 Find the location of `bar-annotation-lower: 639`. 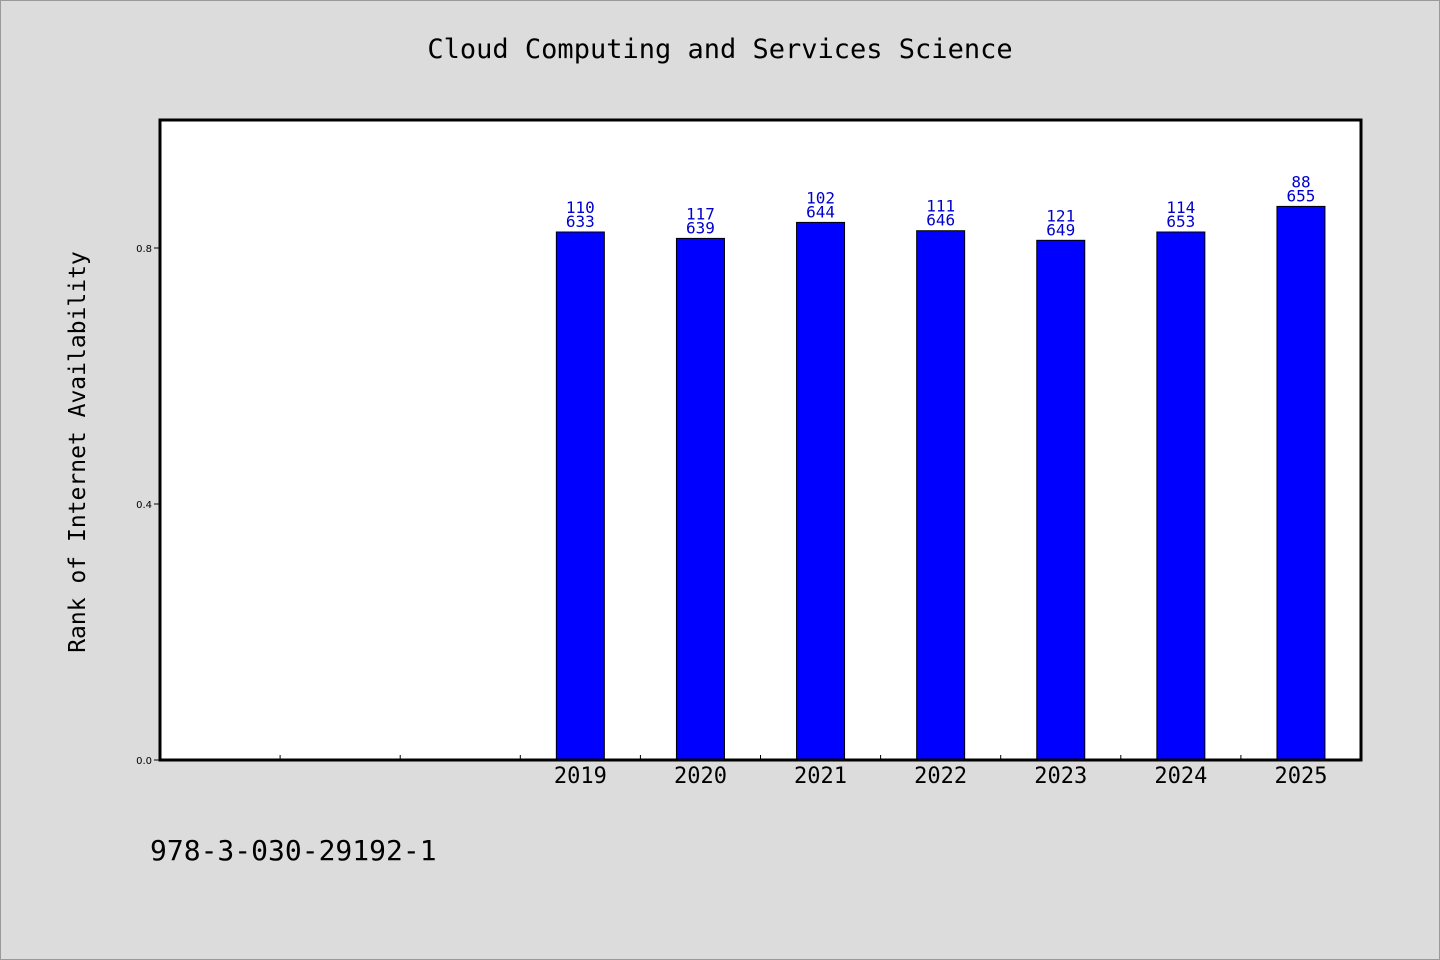

bar-annotation-lower: 639 is located at coordinates (700, 227).